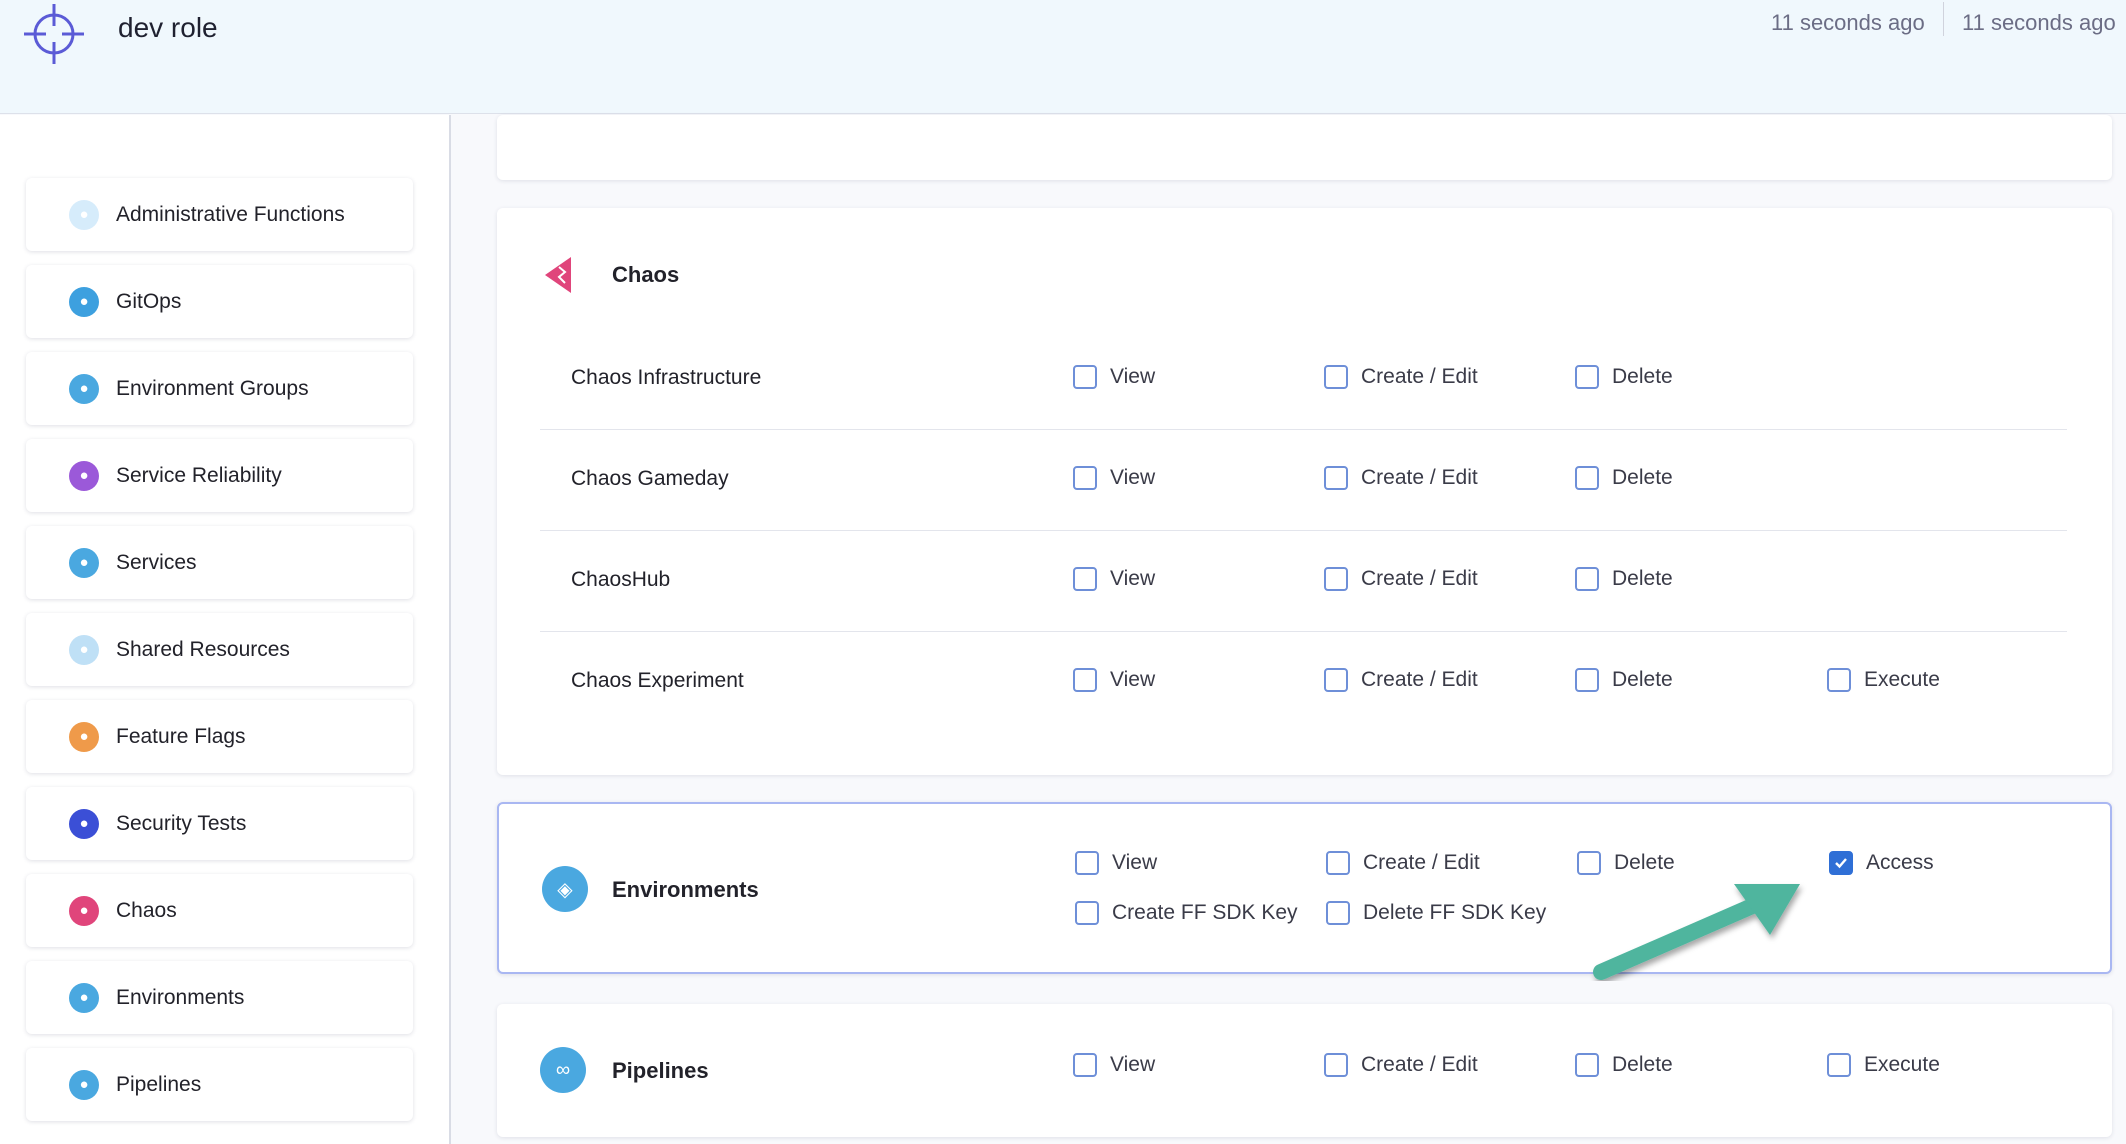 The height and width of the screenshot is (1144, 2126). I want to click on environments-title: Environments, so click(685, 889).